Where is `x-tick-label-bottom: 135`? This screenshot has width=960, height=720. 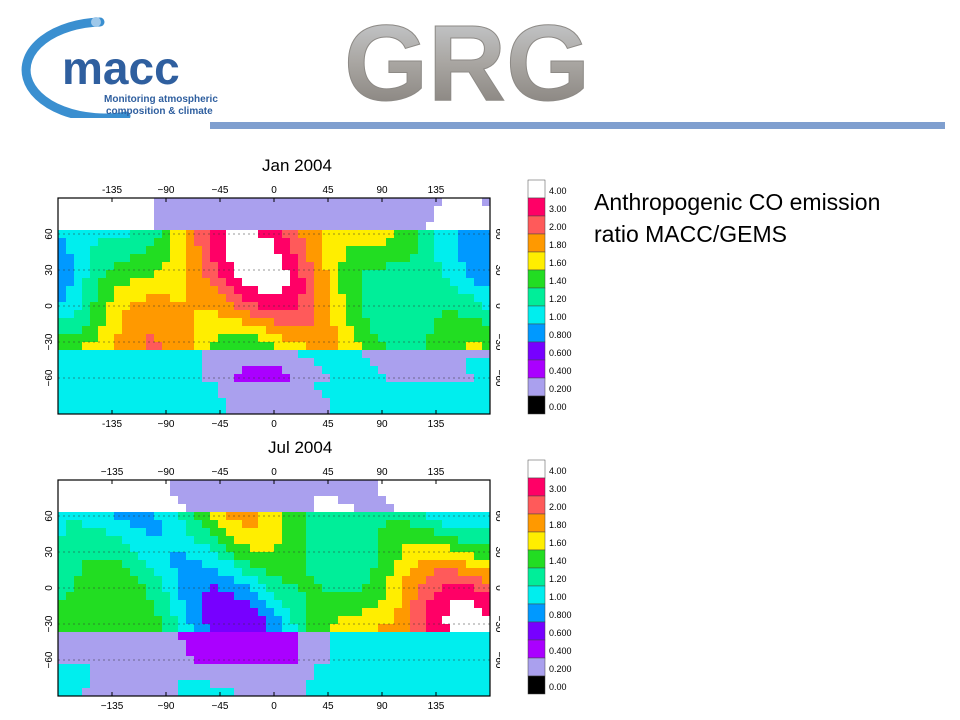
x-tick-label-bottom: 135 is located at coordinates (436, 424).